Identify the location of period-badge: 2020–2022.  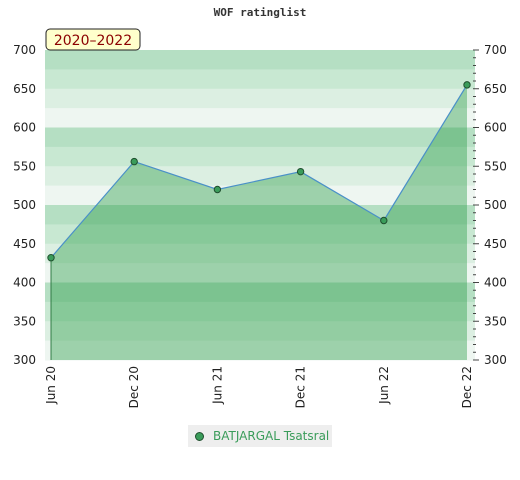
(93, 39).